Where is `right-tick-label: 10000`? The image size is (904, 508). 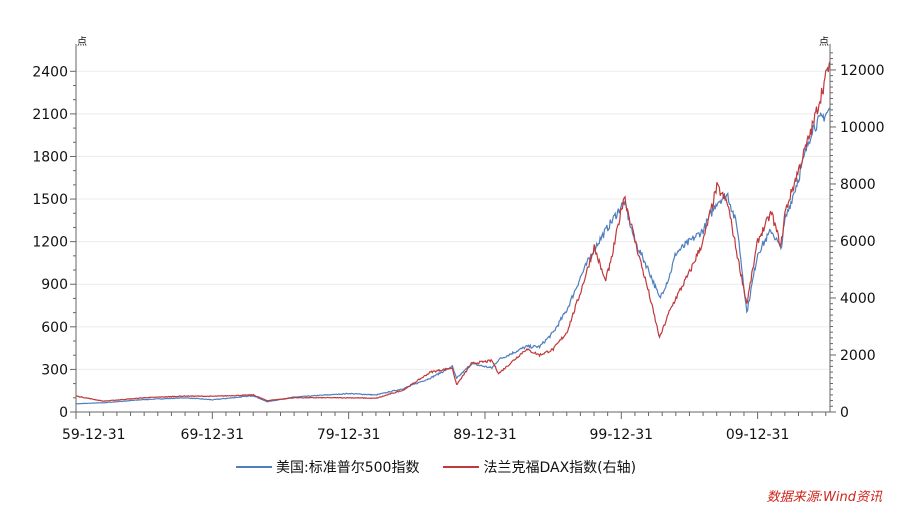 right-tick-label: 10000 is located at coordinates (862, 128).